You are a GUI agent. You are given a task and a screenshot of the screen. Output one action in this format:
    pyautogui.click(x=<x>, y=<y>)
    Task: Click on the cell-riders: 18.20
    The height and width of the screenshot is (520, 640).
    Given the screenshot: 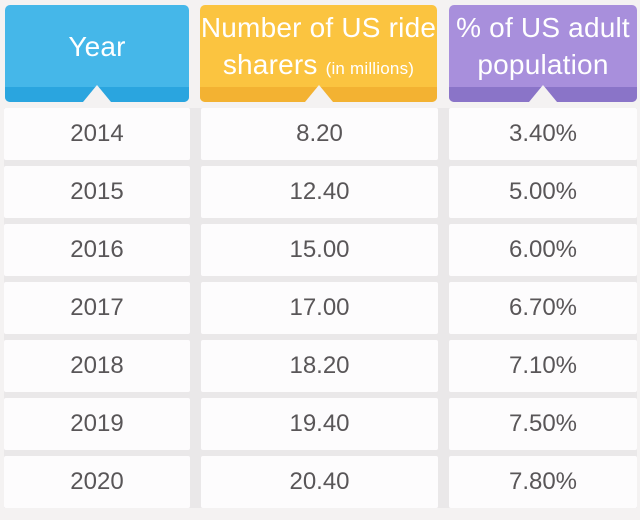 What is the action you would take?
    pyautogui.click(x=319, y=366)
    